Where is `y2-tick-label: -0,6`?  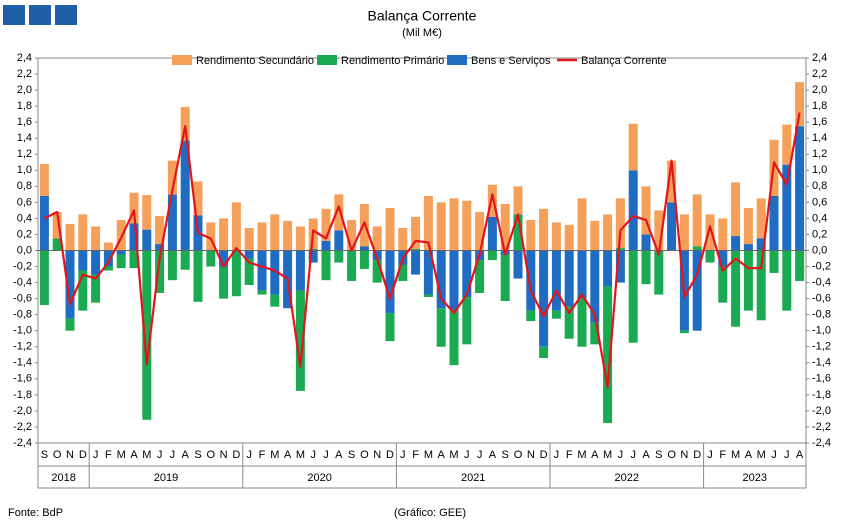
y2-tick-label: -0,6 is located at coordinates (821, 299).